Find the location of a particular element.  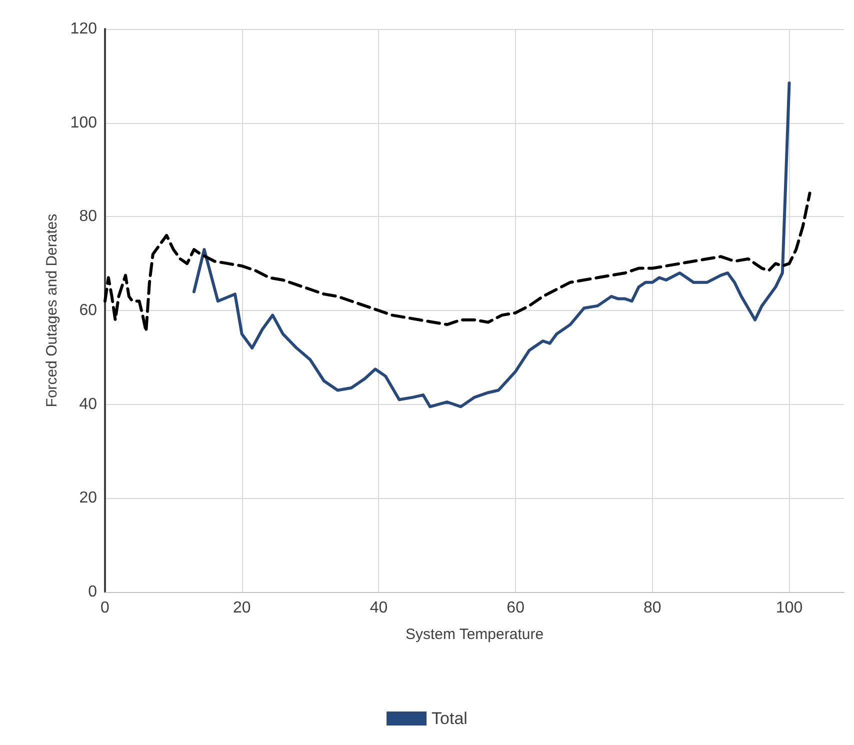

y-tick-label: 120 is located at coordinates (84, 29).